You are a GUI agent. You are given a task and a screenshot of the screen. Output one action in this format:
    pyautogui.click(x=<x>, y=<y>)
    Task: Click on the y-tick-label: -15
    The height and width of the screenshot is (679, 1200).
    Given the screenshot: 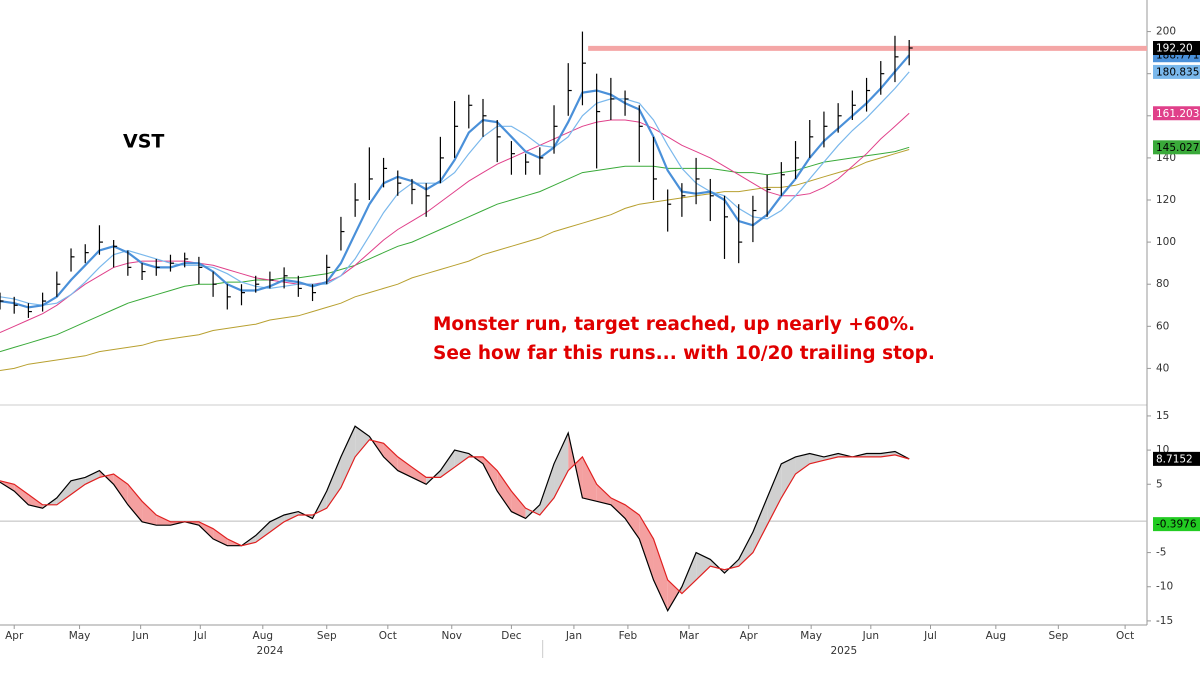 What is the action you would take?
    pyautogui.click(x=1164, y=621)
    